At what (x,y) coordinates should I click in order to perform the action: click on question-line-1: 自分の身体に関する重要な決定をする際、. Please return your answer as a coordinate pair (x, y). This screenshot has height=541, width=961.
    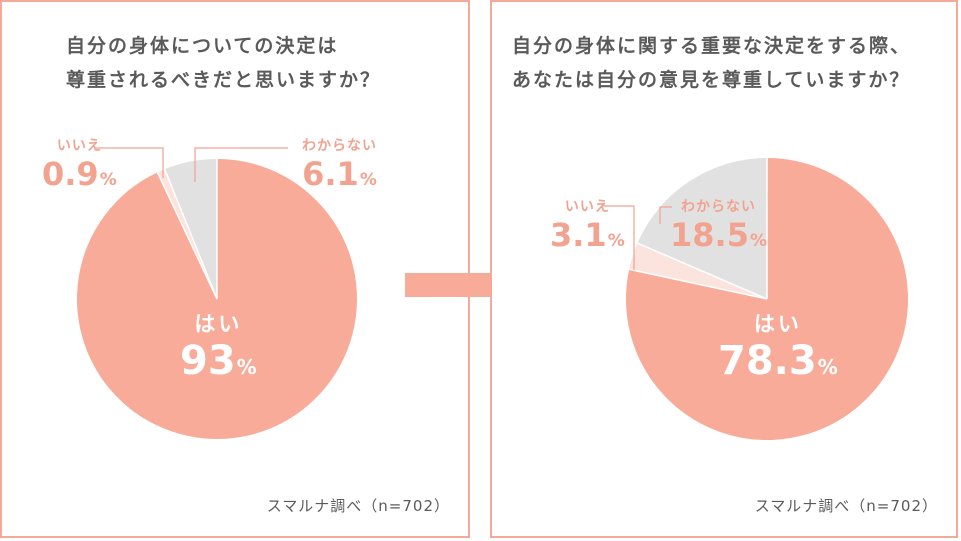
    Looking at the image, I should click on (712, 46).